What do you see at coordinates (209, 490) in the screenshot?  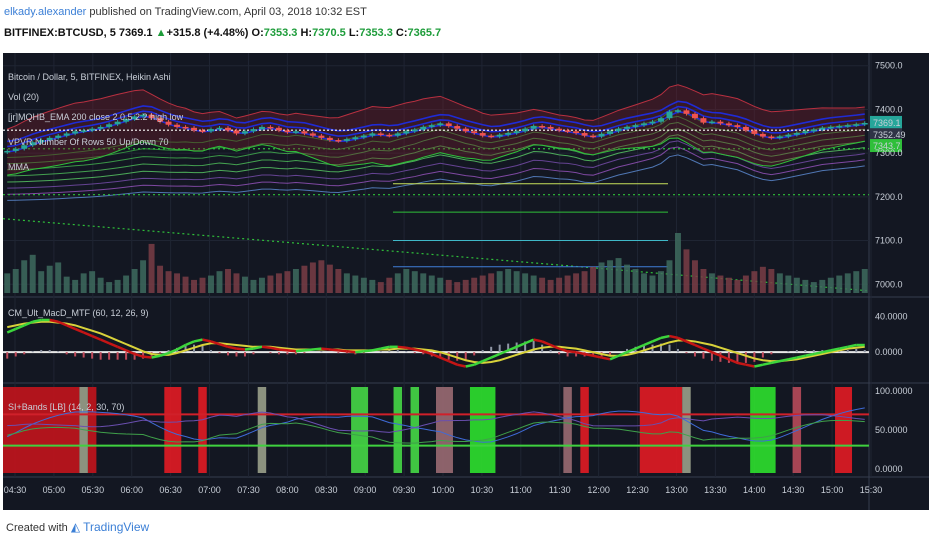 I see `time-axis-tick: 07:00` at bounding box center [209, 490].